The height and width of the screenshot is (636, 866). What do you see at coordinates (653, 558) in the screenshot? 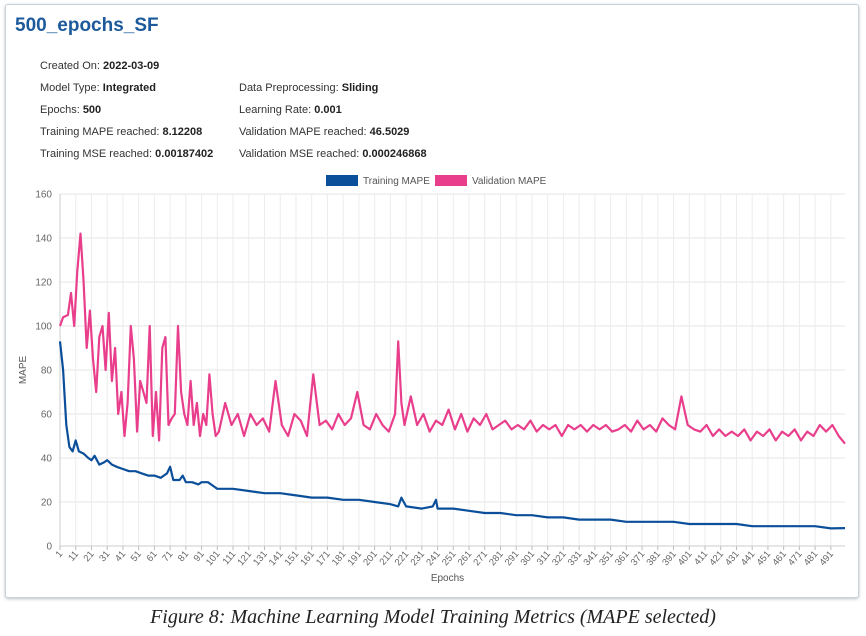
I see `x-tick-label: 381` at bounding box center [653, 558].